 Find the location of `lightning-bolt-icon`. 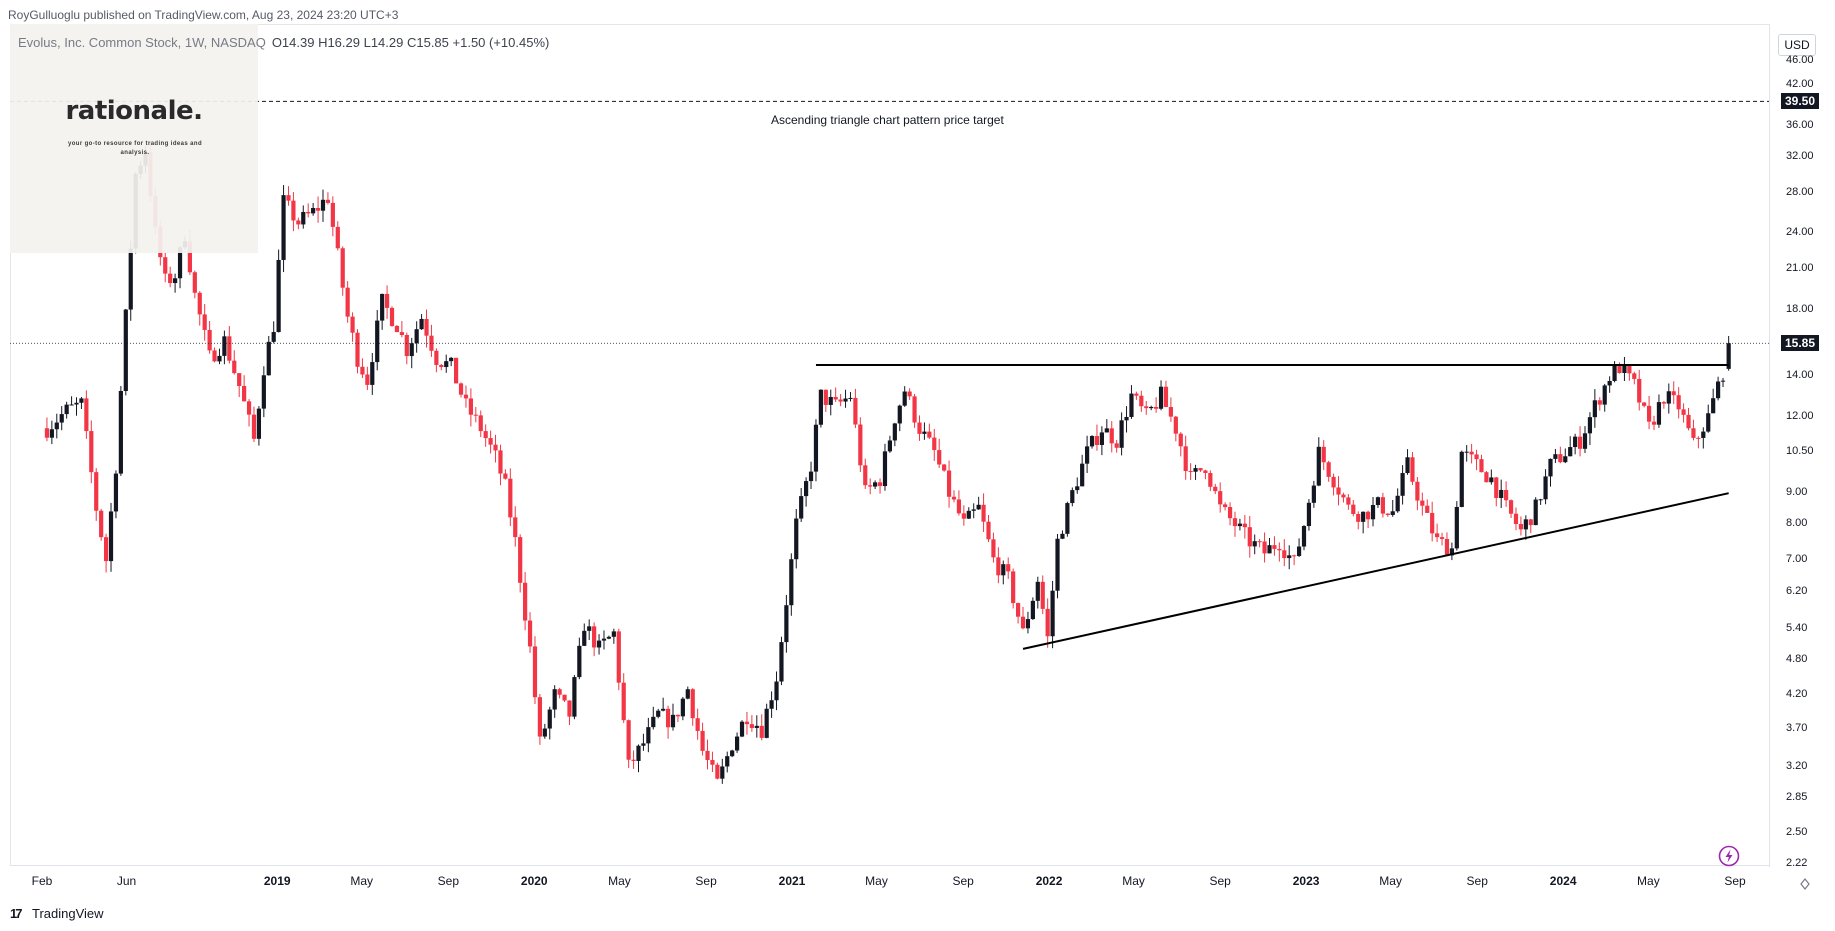

lightning-bolt-icon is located at coordinates (1729, 856).